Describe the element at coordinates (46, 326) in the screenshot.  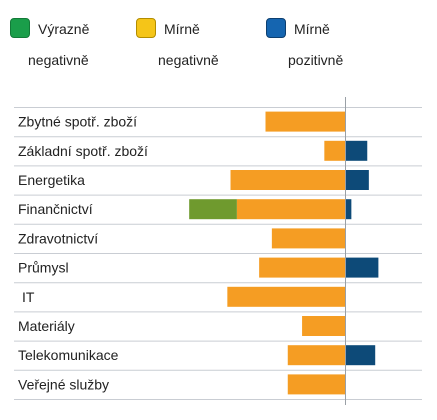
I see `category-label: Materiály` at that location.